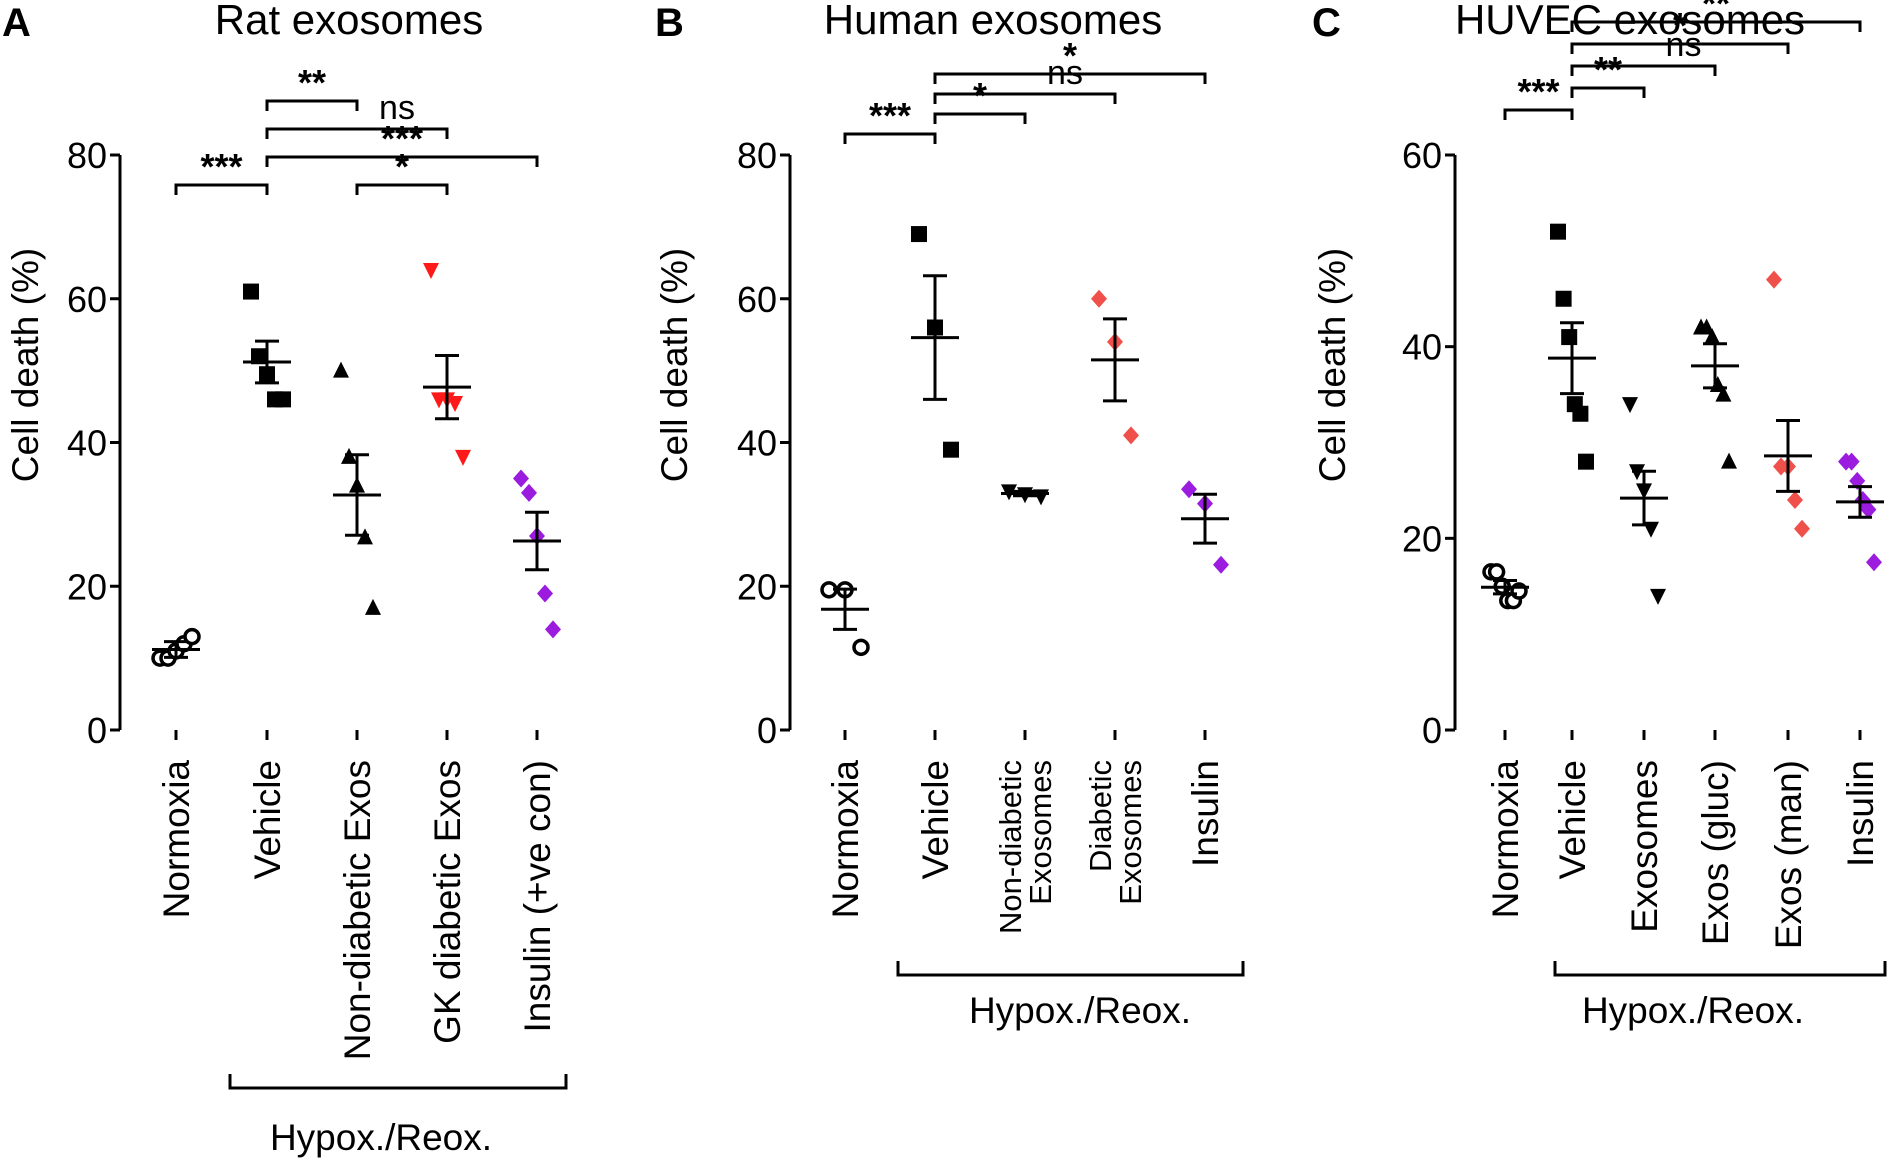 This screenshot has height=1160, width=1901. I want to click on panel-title: Human exosomes, so click(993, 21).